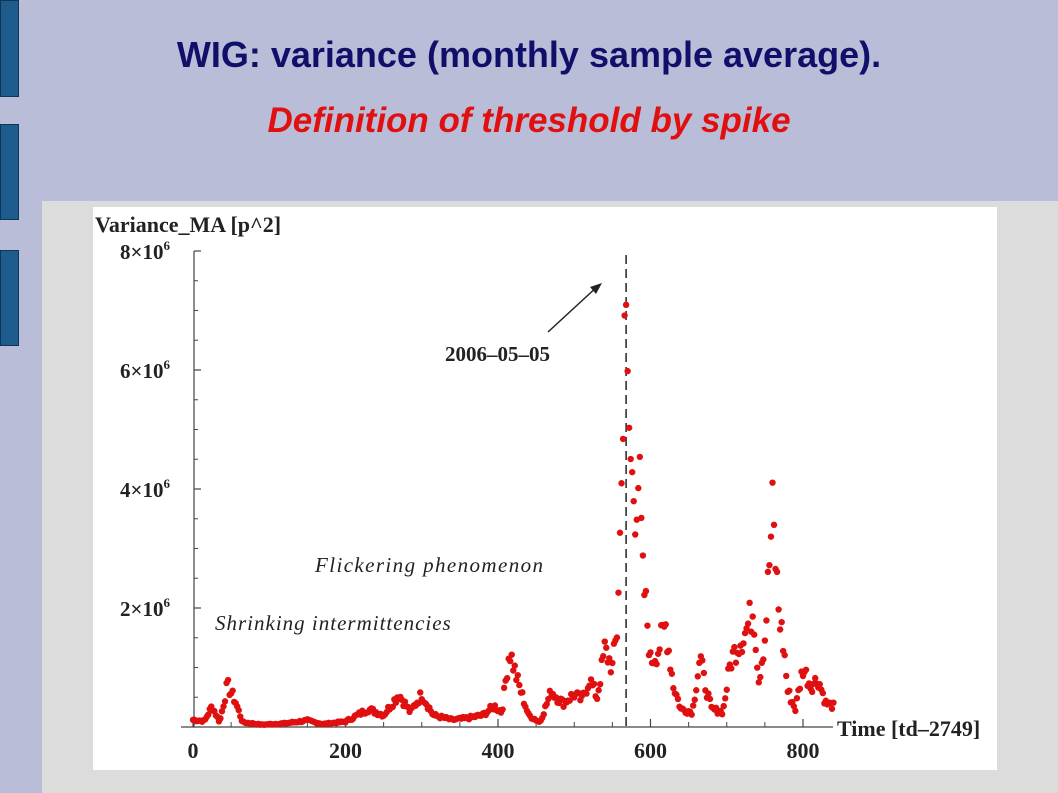 This screenshot has width=1058, height=793. What do you see at coordinates (498, 750) in the screenshot?
I see `x-tick-label: 400` at bounding box center [498, 750].